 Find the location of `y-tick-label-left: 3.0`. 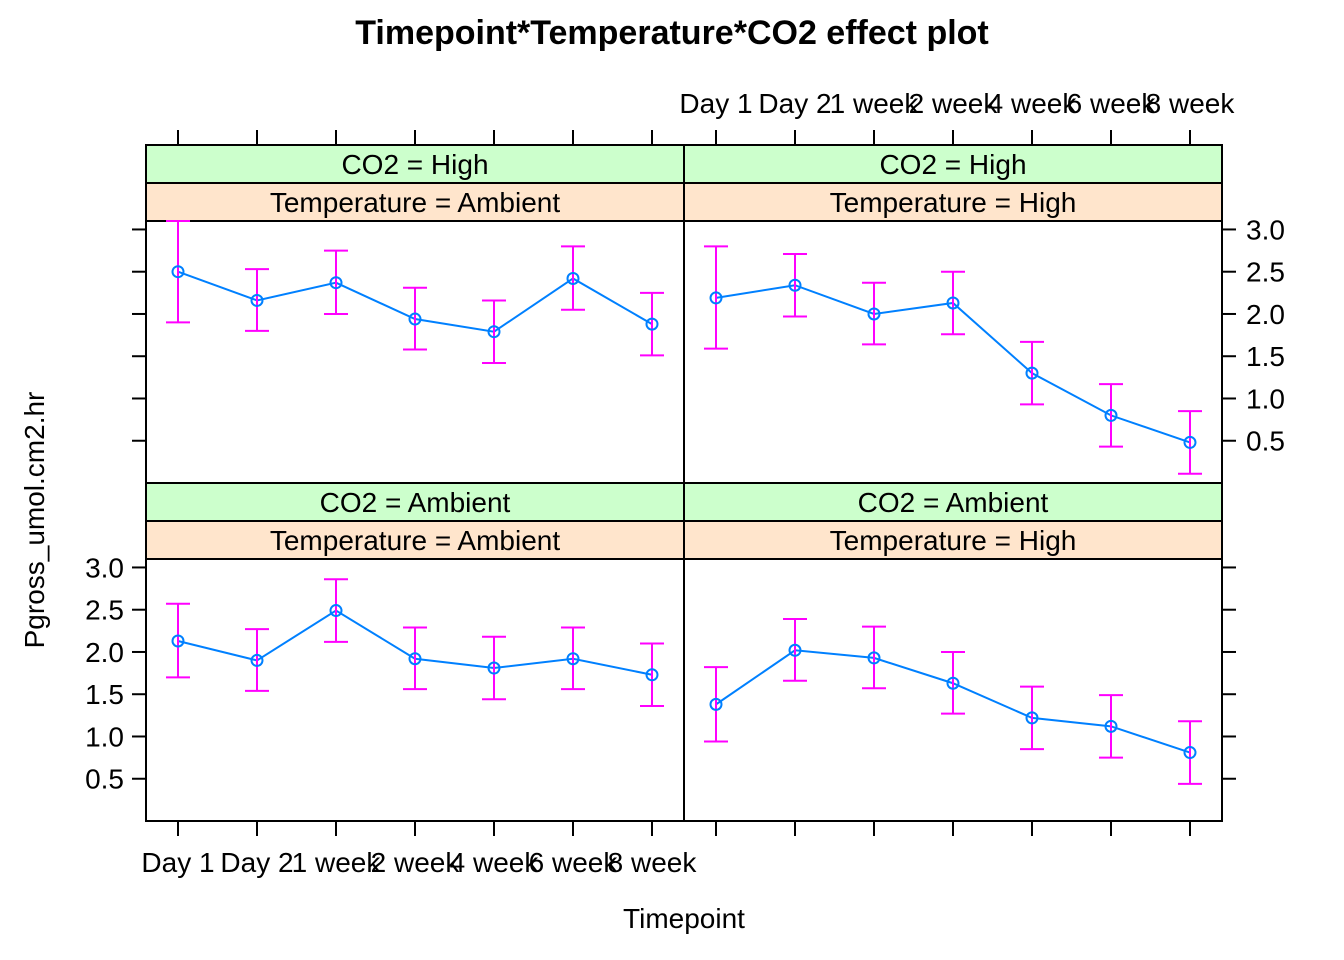

y-tick-label-left: 3.0 is located at coordinates (104, 567).